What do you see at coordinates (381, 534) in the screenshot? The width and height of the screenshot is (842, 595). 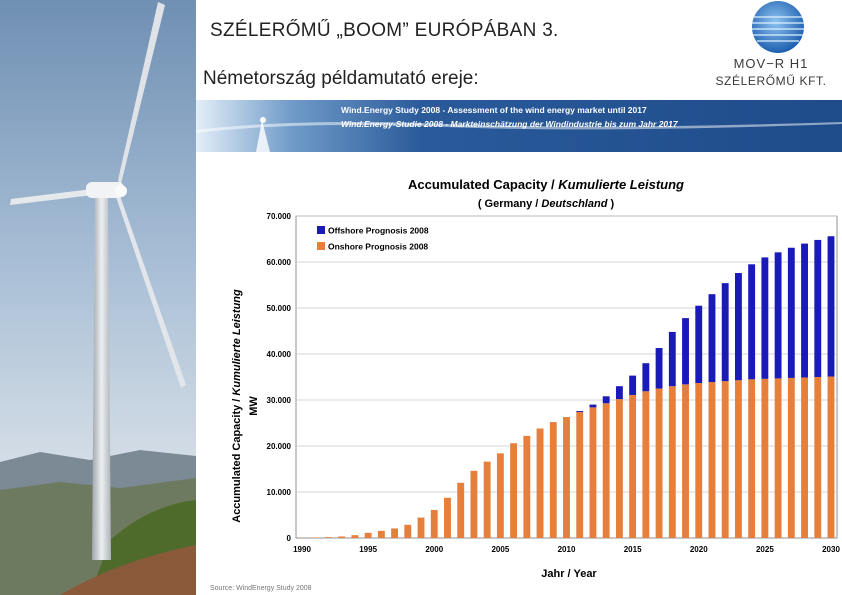 I see `bar-onshore-1996` at bounding box center [381, 534].